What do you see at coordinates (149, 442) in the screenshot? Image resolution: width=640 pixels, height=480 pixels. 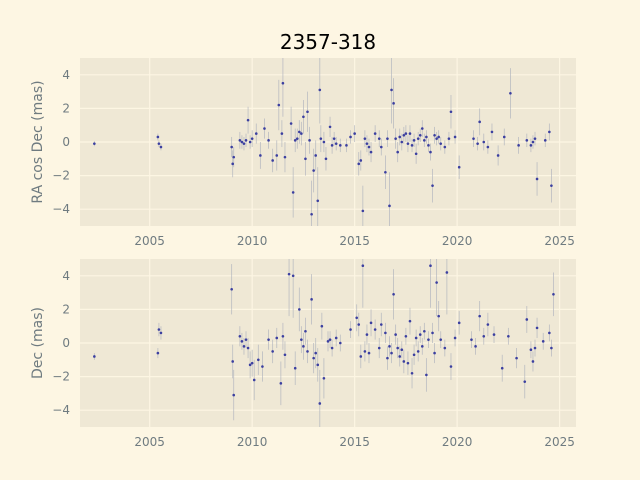 I see `dec-xtick-label: 2005` at bounding box center [149, 442].